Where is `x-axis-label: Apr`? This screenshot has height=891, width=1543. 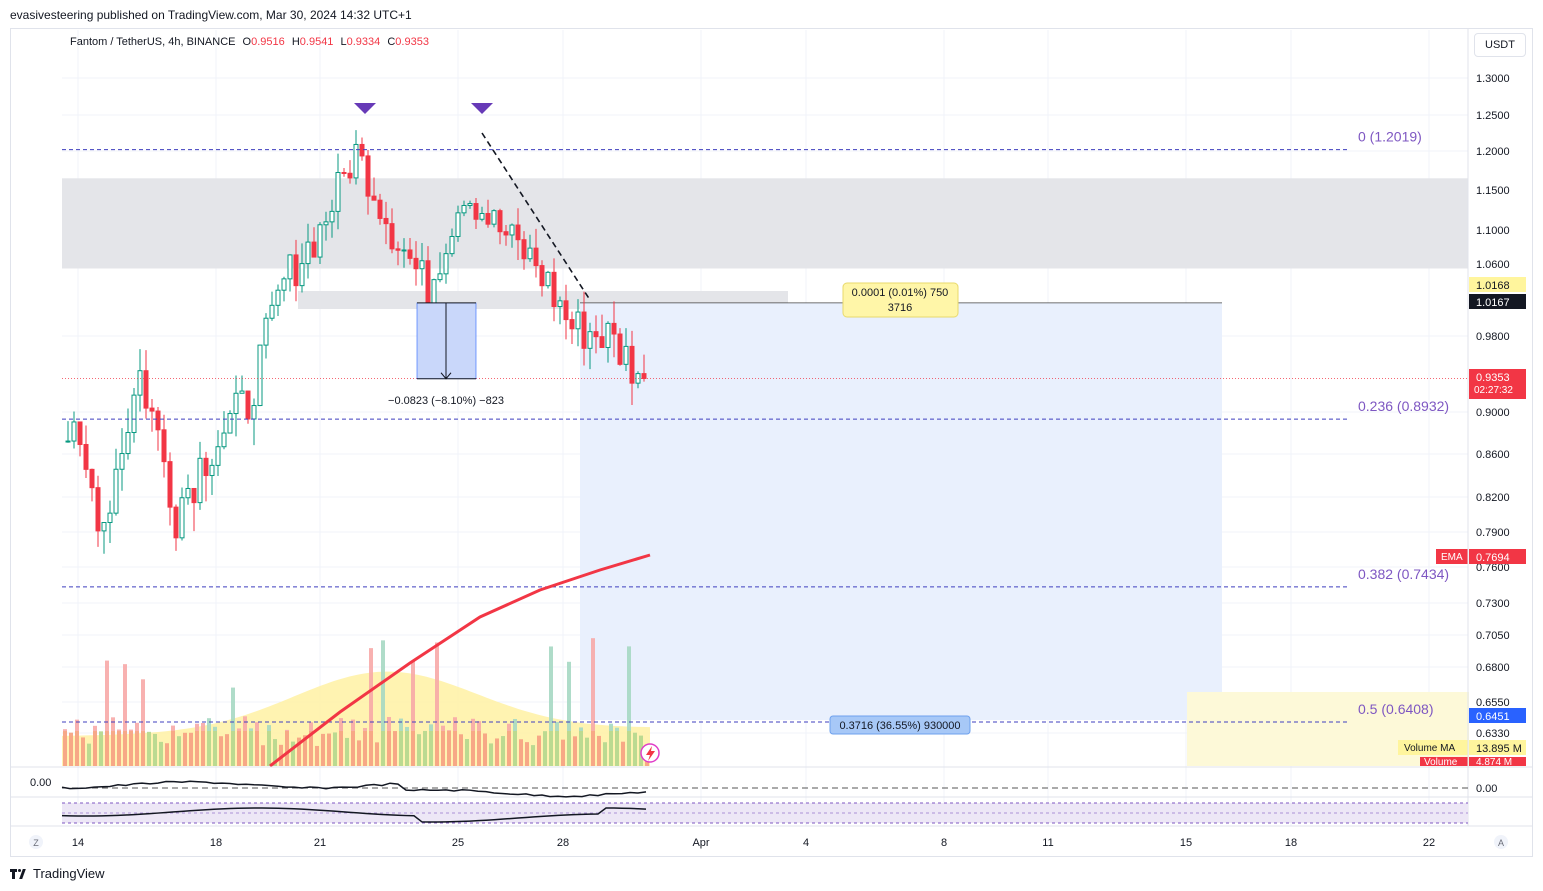
x-axis-label: Apr is located at coordinates (700, 843).